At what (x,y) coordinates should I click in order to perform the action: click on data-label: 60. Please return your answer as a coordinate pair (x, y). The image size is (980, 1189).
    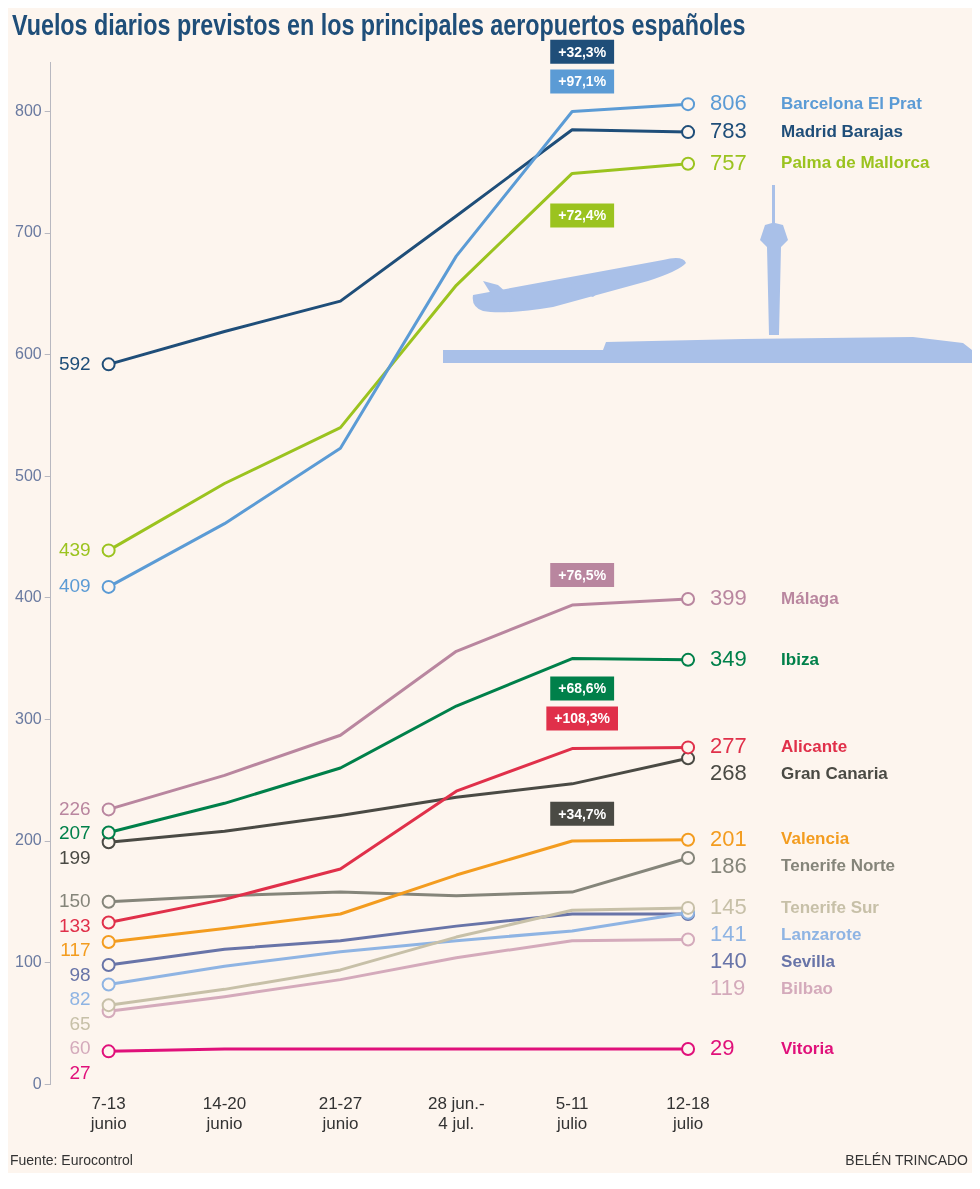
    Looking at the image, I should click on (80, 1048).